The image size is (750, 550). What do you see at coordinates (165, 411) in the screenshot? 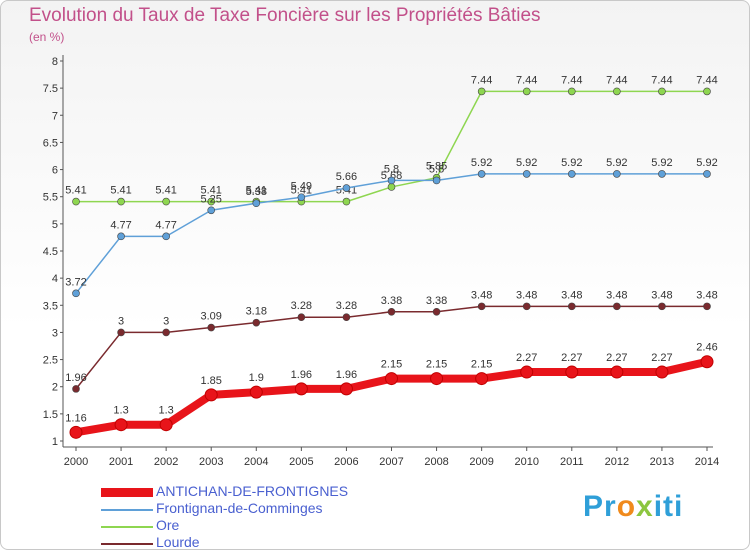
I see `data-label-antichan: 1.3` at bounding box center [165, 411].